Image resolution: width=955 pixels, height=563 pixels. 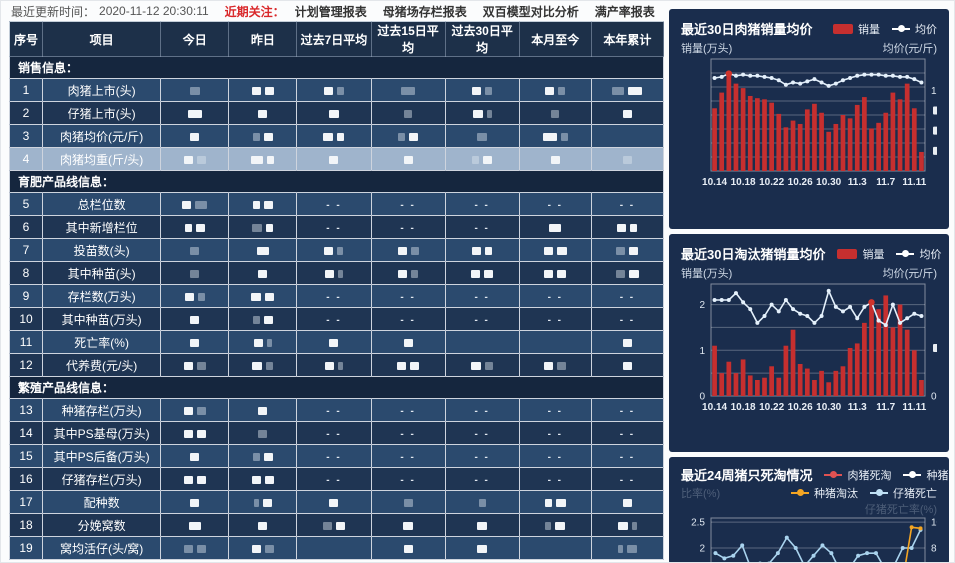 What do you see at coordinates (336, 456) in the screenshot?
I see `table-row: 15 其中PS后备(万头) - - - - - - - - - -` at bounding box center [336, 456].